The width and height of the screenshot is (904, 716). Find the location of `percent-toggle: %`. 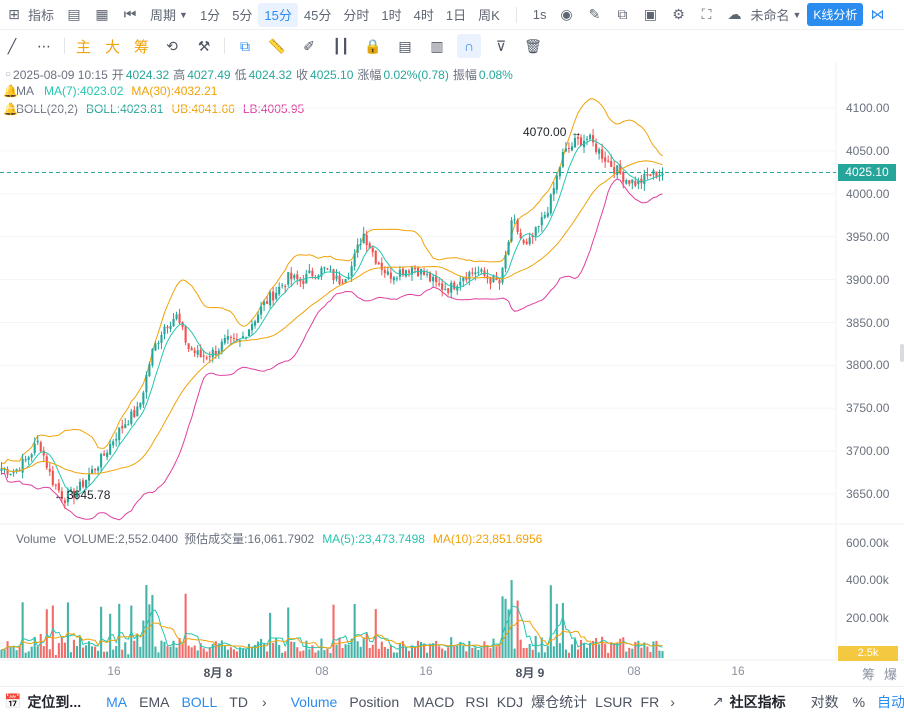

percent-toggle: % is located at coordinates (859, 701).